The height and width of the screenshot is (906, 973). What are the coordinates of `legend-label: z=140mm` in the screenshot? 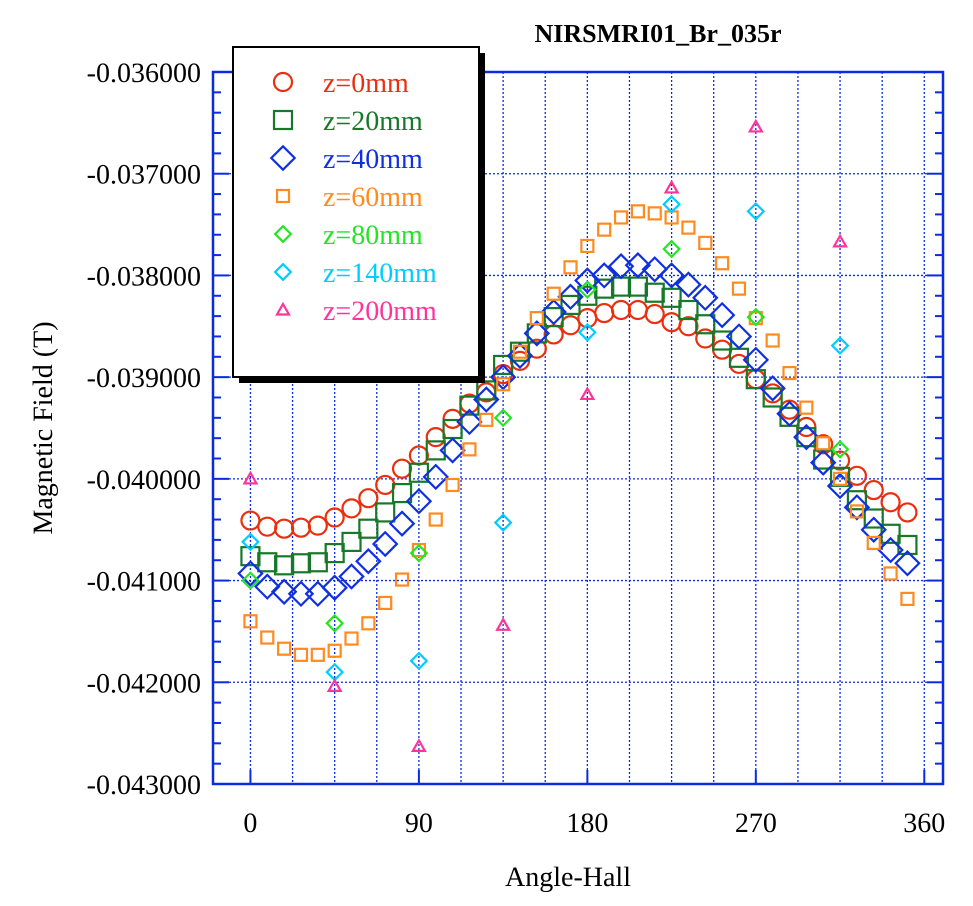 It's located at (380, 273).